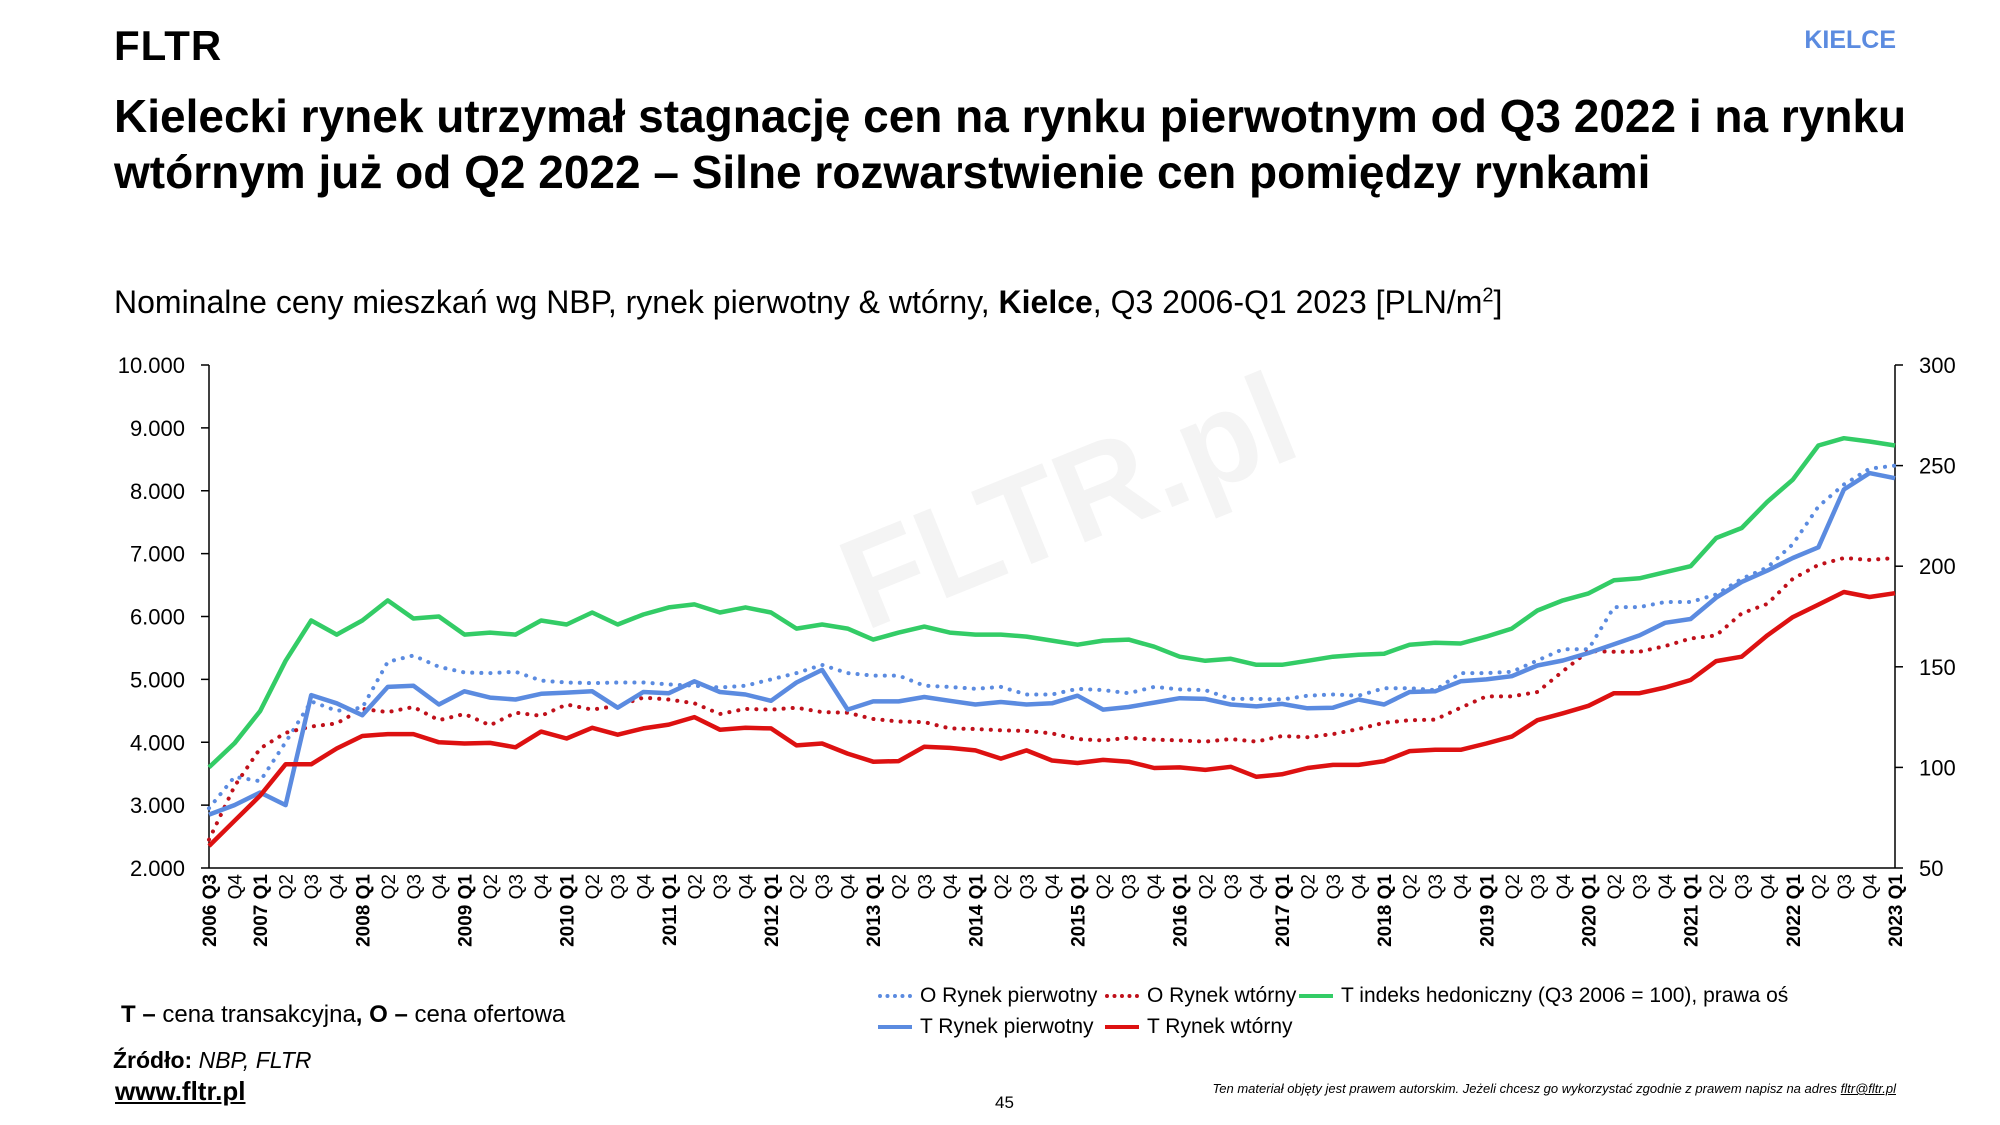 Image resolution: width=2000 pixels, height=1125 pixels. What do you see at coordinates (157, 491) in the screenshot?
I see `y-left-tick-label: 8.000` at bounding box center [157, 491].